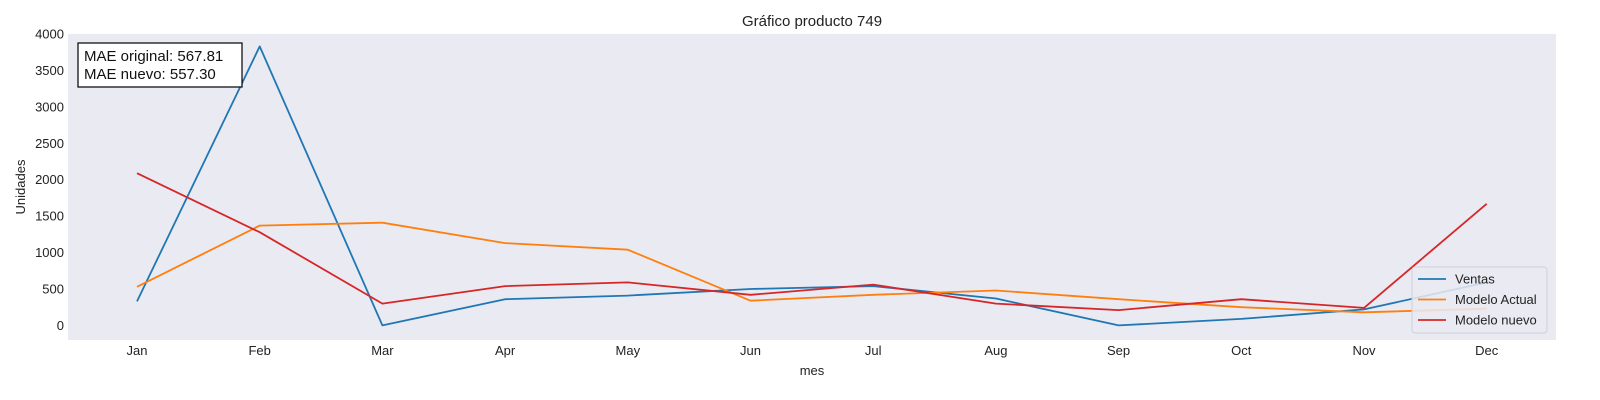  Describe the element at coordinates (60, 325) in the screenshot. I see `y-tick-label: 0` at that location.